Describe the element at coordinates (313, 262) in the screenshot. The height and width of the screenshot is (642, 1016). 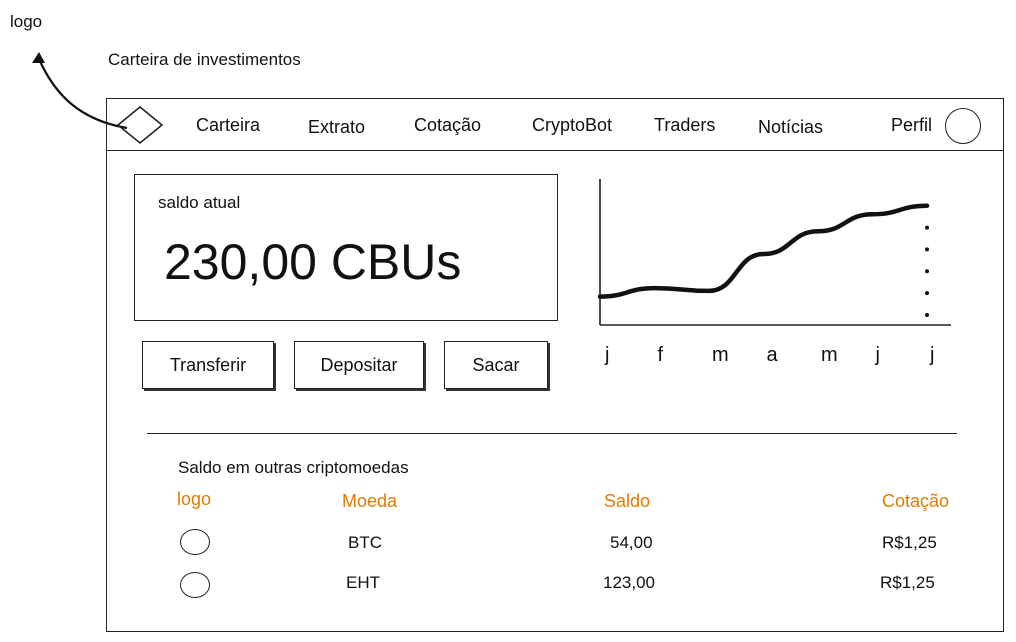
I see `balance-value: 230,00 CBUs` at that location.